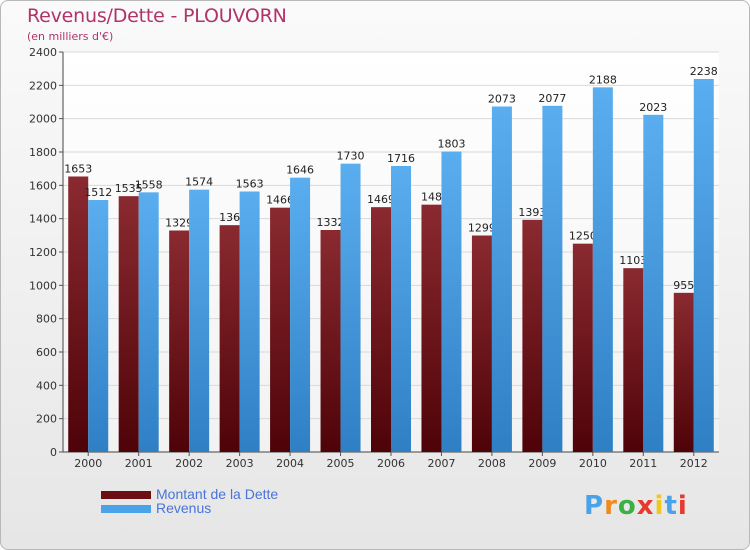 This screenshot has height=550, width=750. I want to click on legend-swatch-revenus, so click(126, 509).